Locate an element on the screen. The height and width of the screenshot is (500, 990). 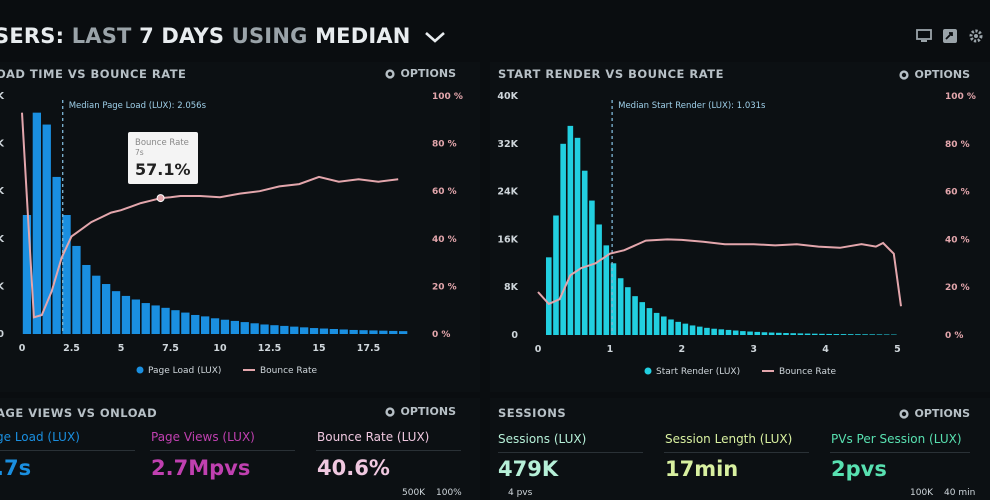
legend-label: Start Render (LUX) is located at coordinates (698, 372).